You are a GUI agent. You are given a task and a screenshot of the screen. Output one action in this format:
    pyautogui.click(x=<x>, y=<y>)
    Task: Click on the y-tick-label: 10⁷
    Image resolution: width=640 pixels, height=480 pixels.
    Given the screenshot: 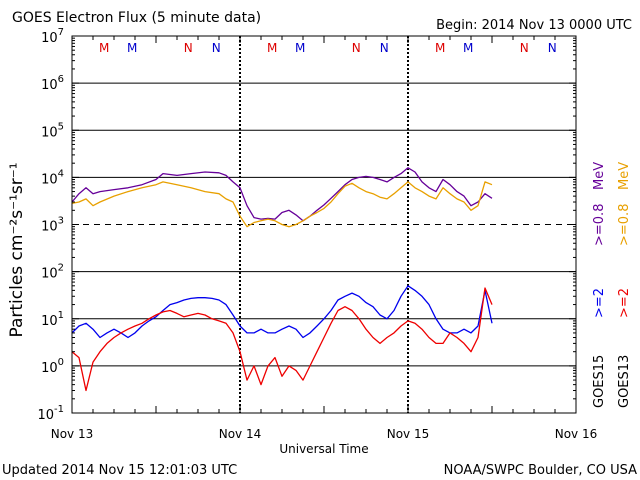 What is the action you would take?
    pyautogui.click(x=52, y=36)
    